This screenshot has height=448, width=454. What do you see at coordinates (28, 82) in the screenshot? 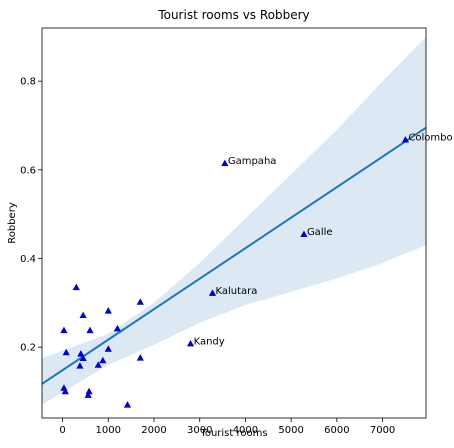
I see `y-tick-label: 0.8` at bounding box center [28, 82].